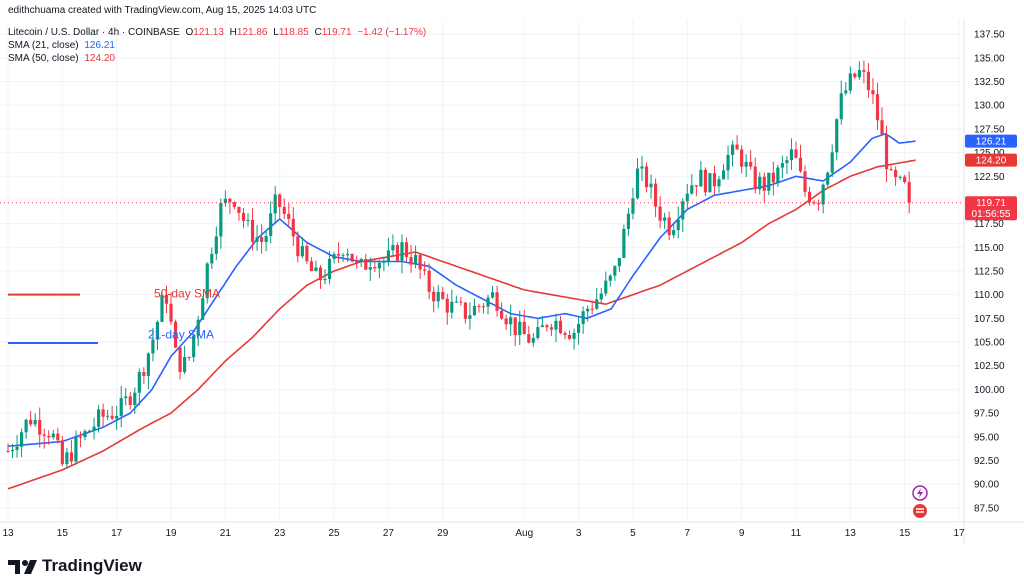 This screenshot has height=588, width=1024. Describe the element at coordinates (920, 493) in the screenshot. I see `lightning-icon` at that location.